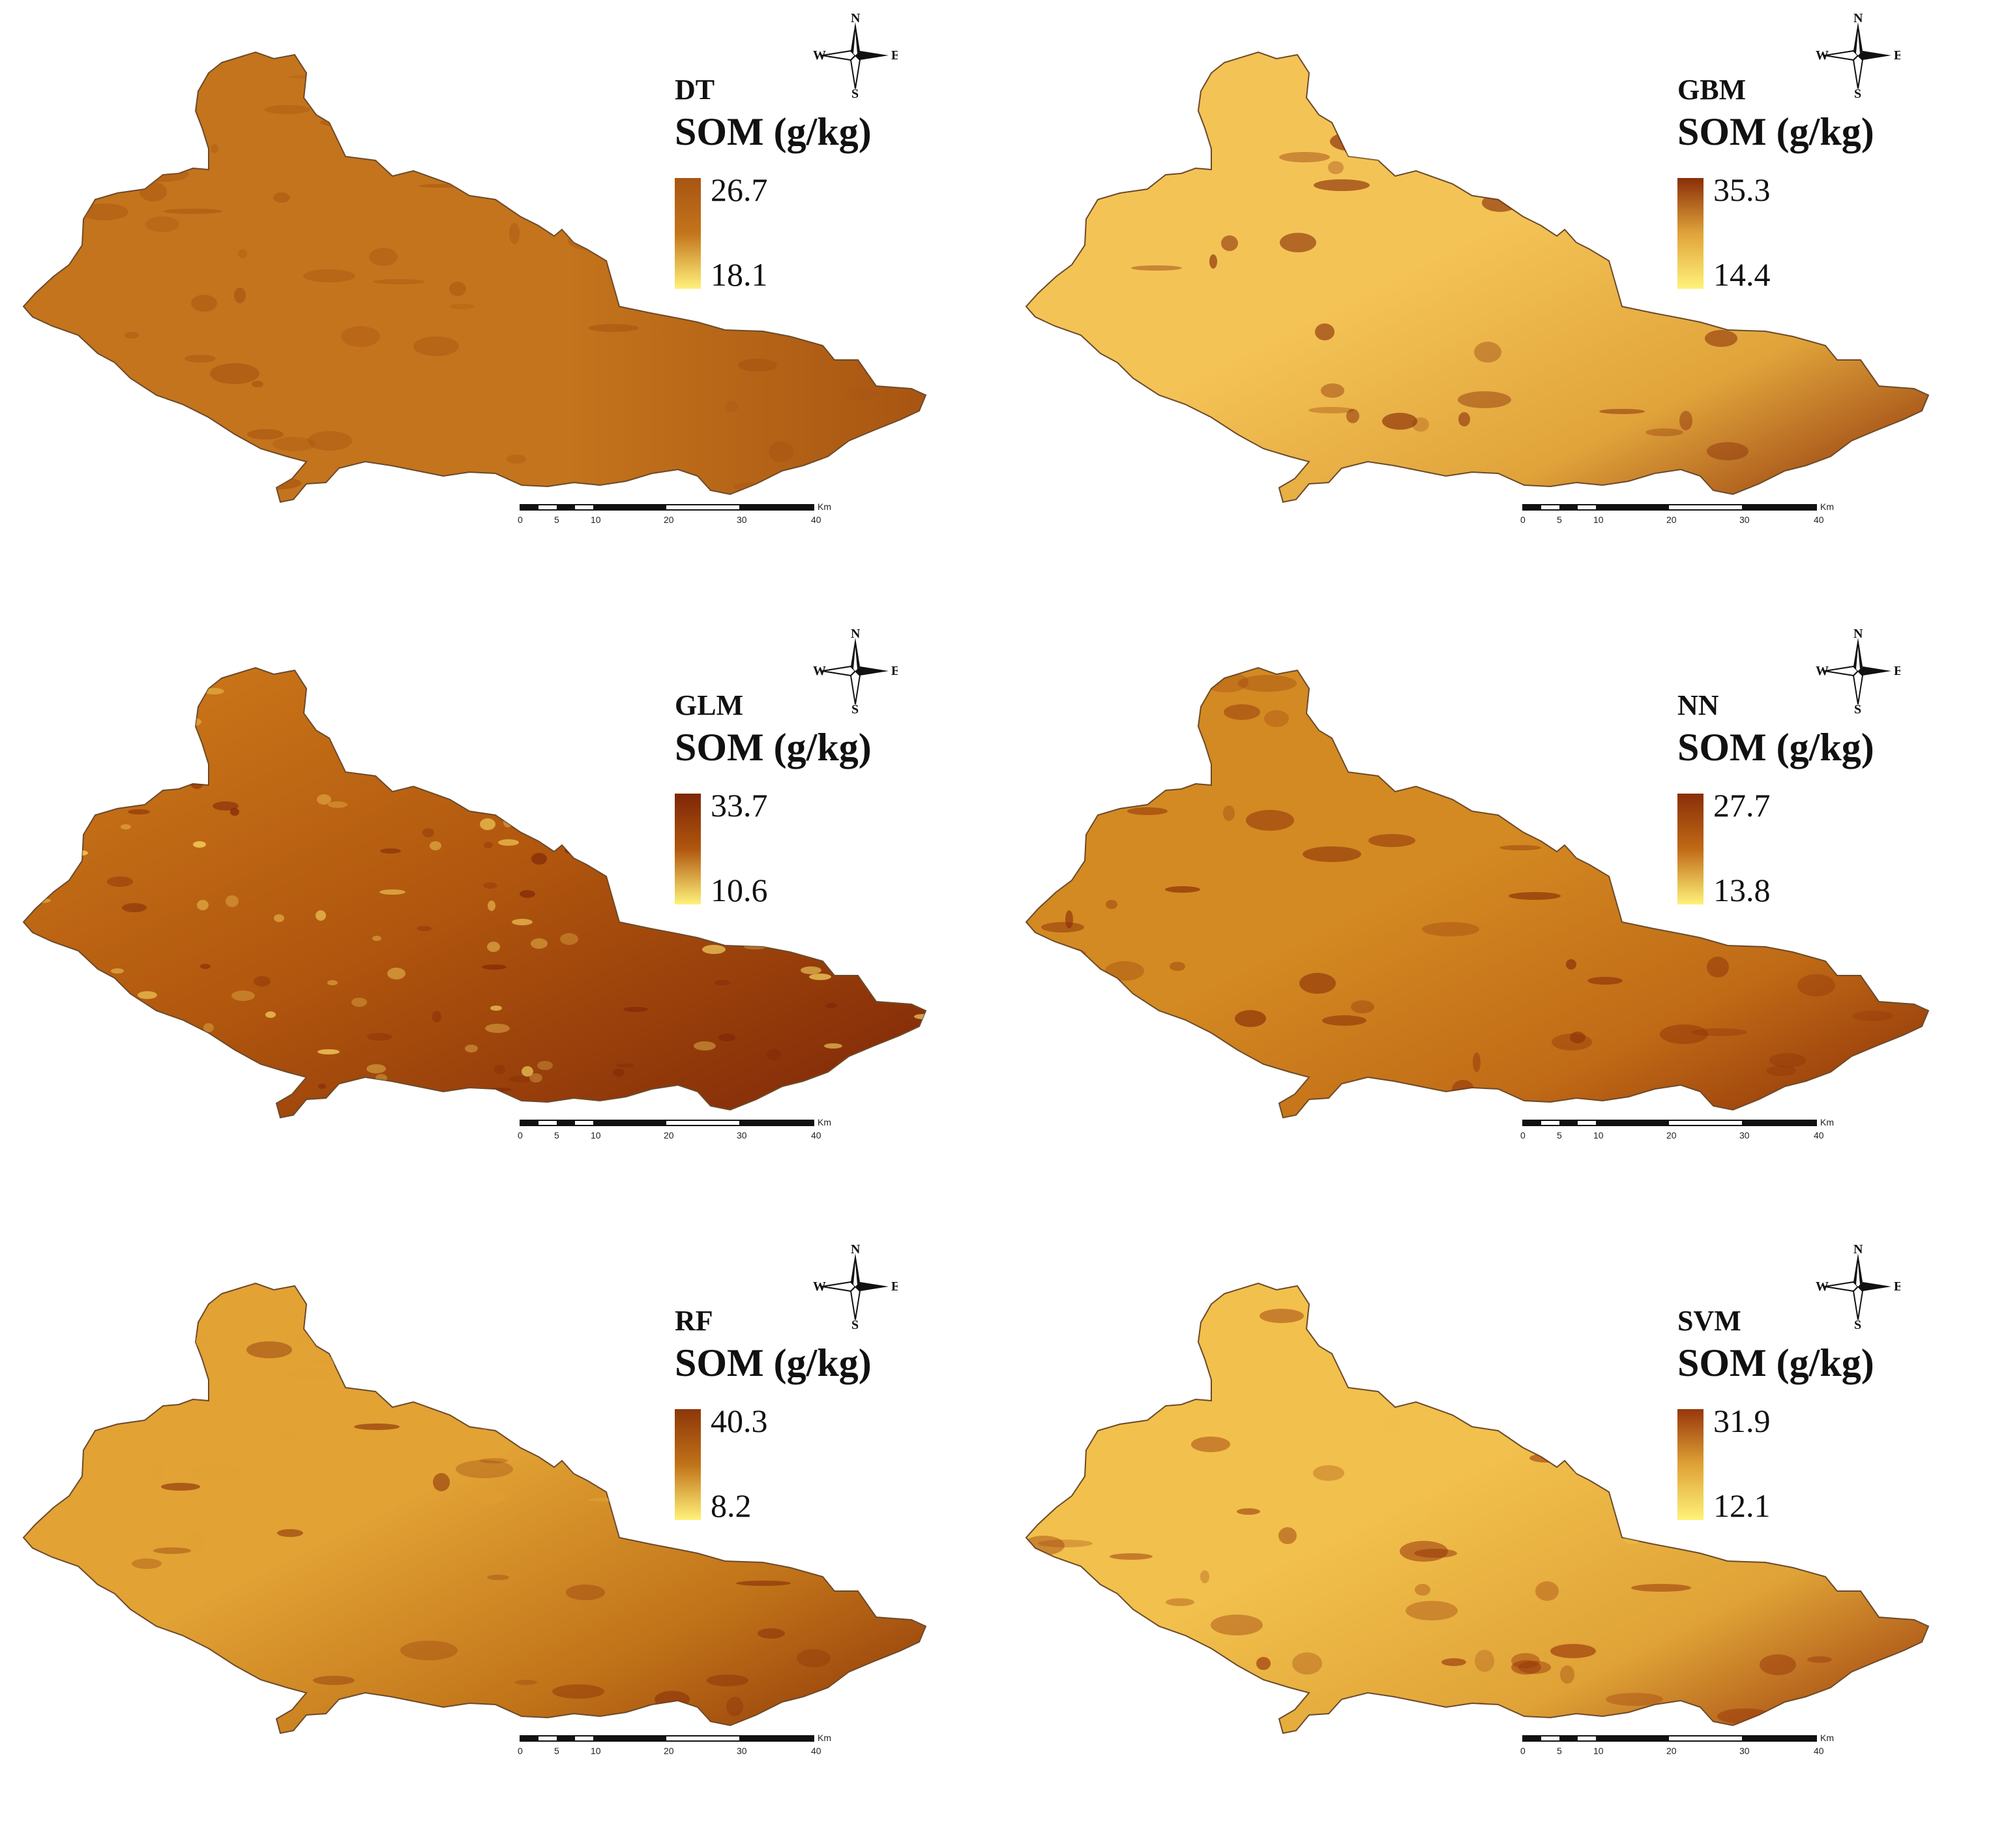  What do you see at coordinates (855, 671) in the screenshot?
I see `north-arrow-compass-icon: N S E W` at bounding box center [855, 671].